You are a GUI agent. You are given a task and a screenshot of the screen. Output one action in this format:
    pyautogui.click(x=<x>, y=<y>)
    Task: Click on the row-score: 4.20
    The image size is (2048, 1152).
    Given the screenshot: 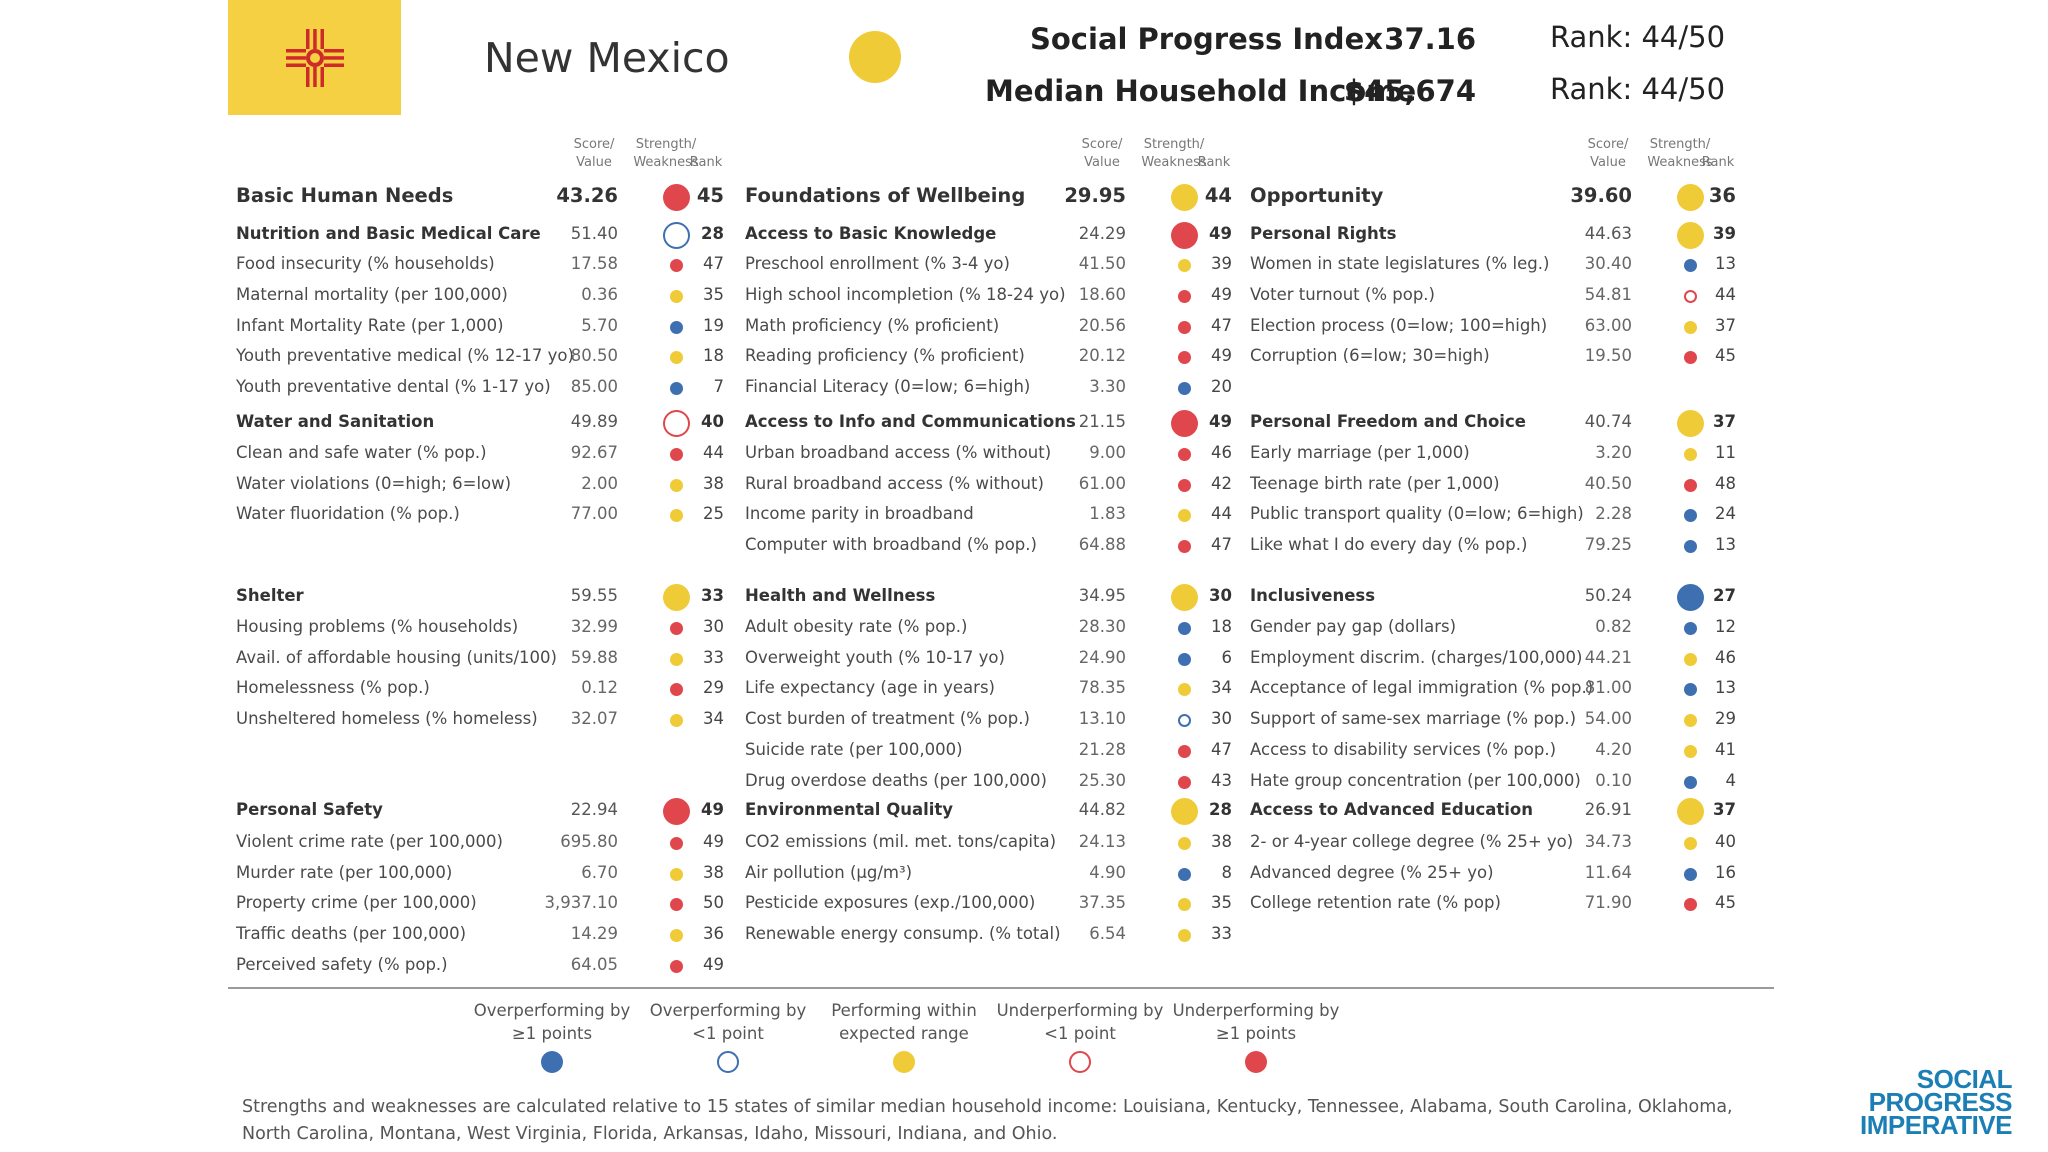 What is the action you would take?
    pyautogui.click(x=1613, y=749)
    